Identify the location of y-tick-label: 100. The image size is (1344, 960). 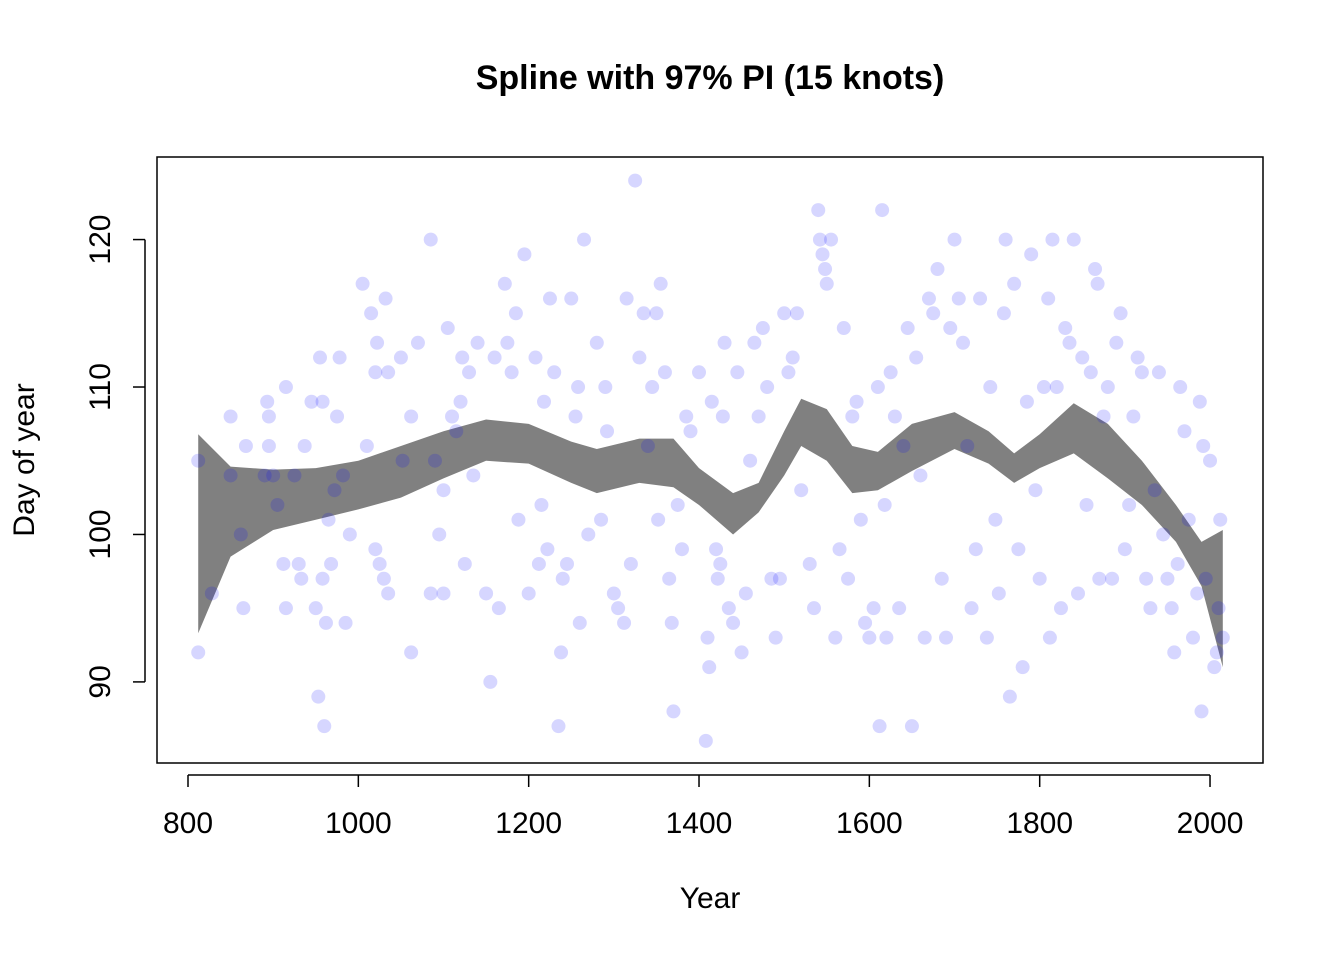
(100, 534).